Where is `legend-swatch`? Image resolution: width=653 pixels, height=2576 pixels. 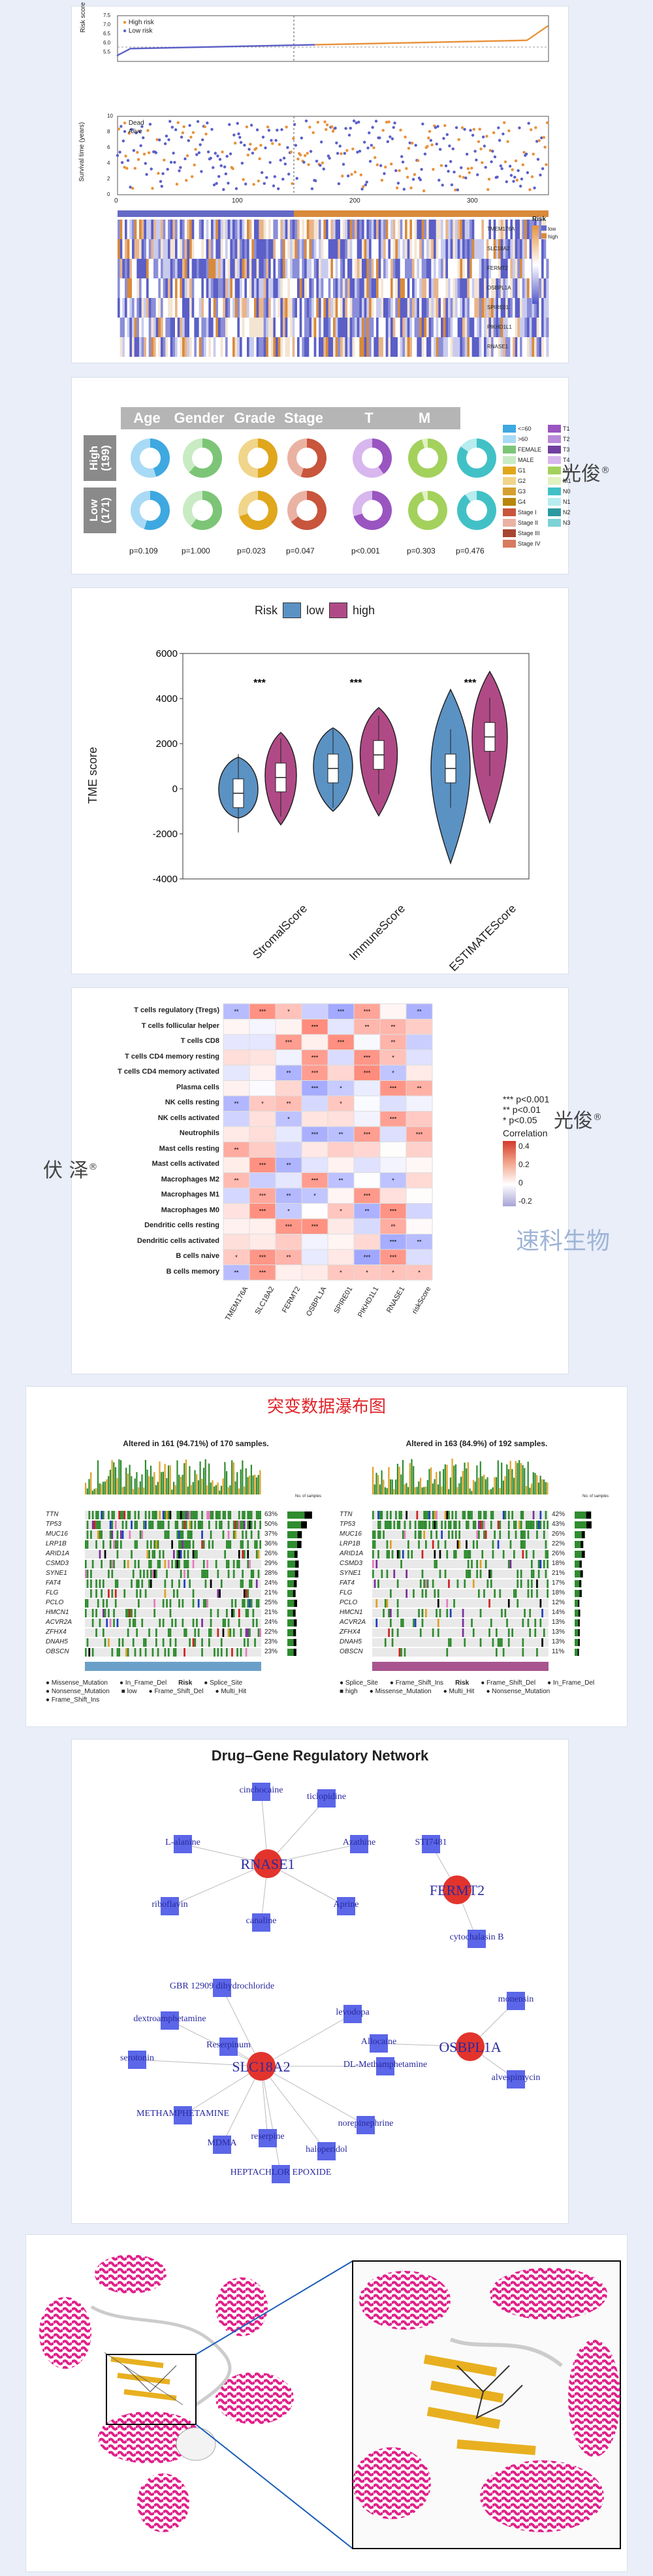 legend-swatch is located at coordinates (510, 439).